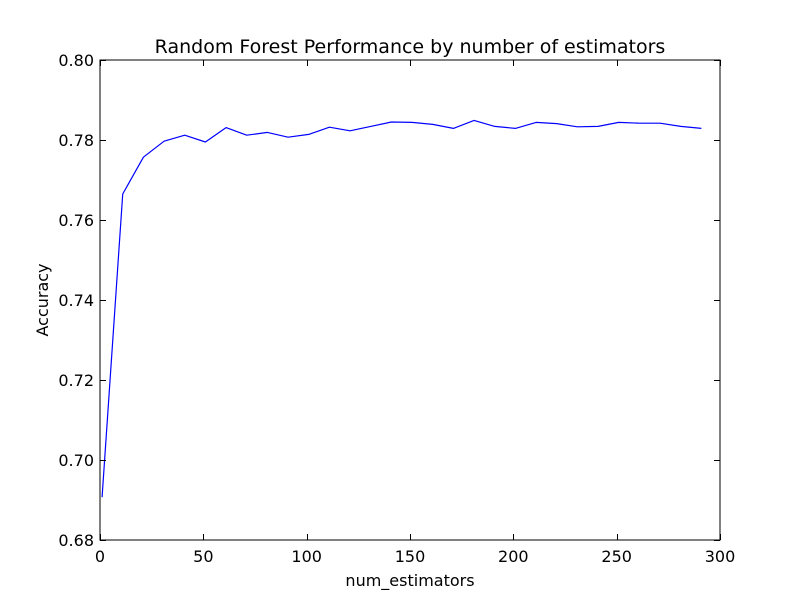 This screenshot has width=800, height=600. What do you see at coordinates (76, 380) in the screenshot?
I see `y-tick-label: 0.72` at bounding box center [76, 380].